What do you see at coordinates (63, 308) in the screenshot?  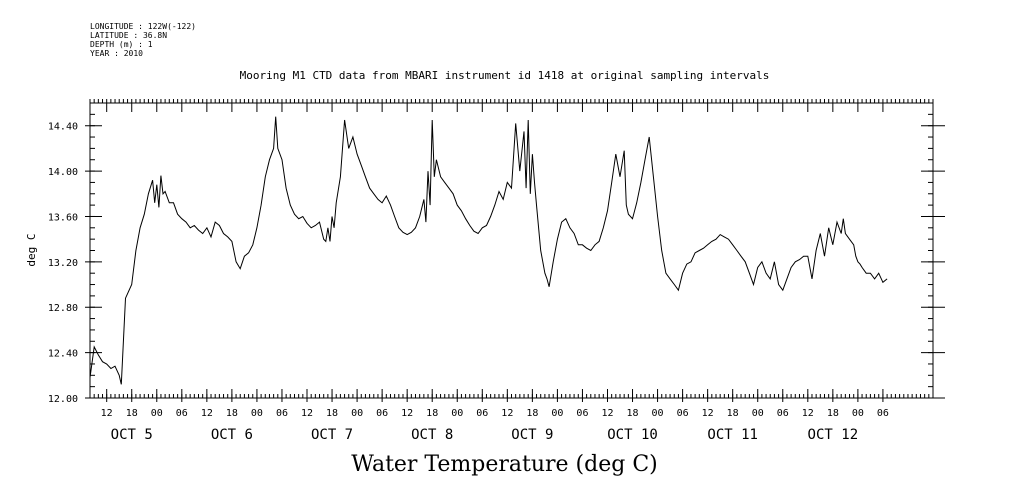 I see `y-tick-label: 12.80` at bounding box center [63, 308].